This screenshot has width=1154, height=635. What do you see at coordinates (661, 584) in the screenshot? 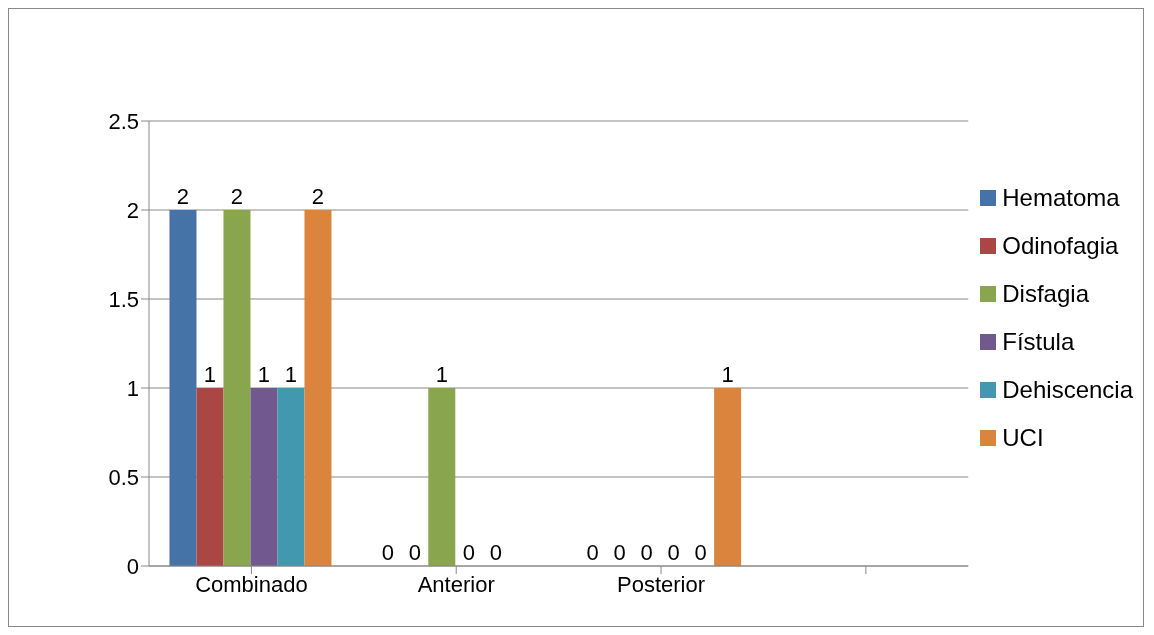
I see `x-tick-label: Posterior` at bounding box center [661, 584].